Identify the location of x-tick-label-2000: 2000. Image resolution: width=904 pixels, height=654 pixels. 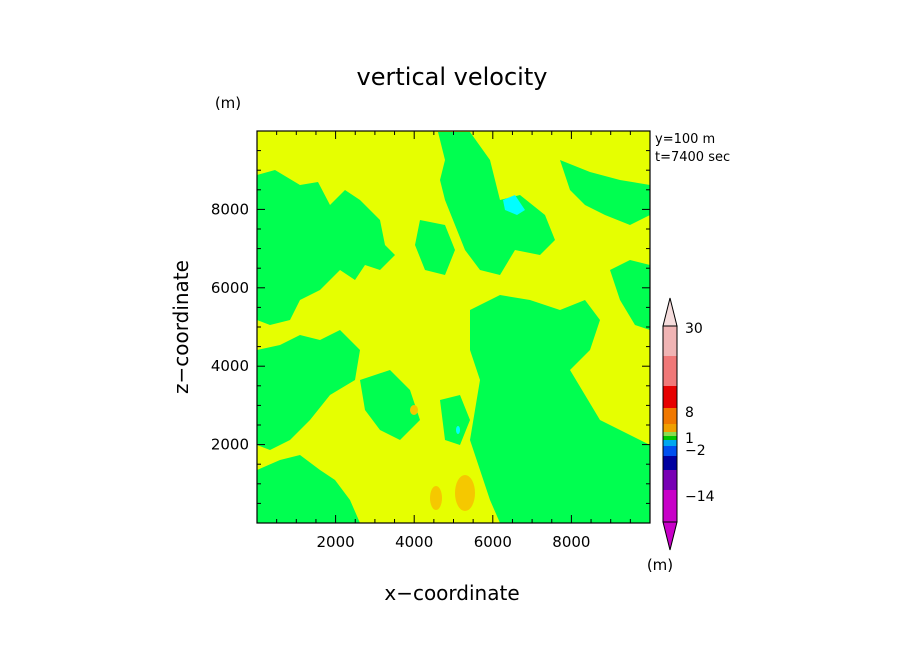
(336, 542).